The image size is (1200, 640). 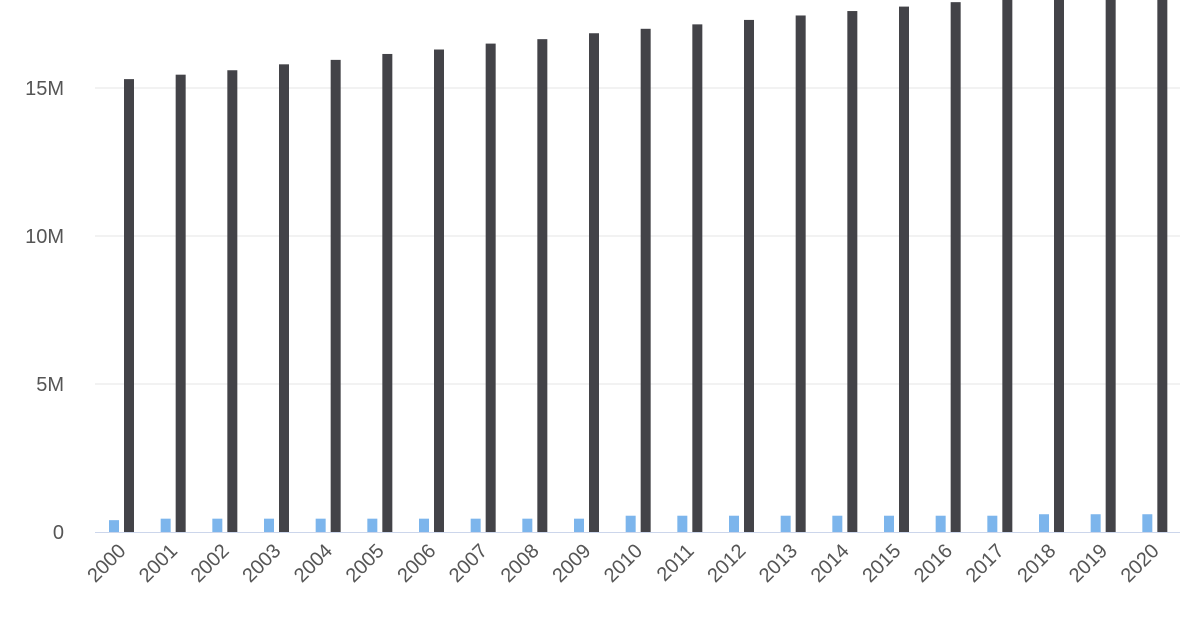 I want to click on x-tick-label: 2003, so click(x=261, y=563).